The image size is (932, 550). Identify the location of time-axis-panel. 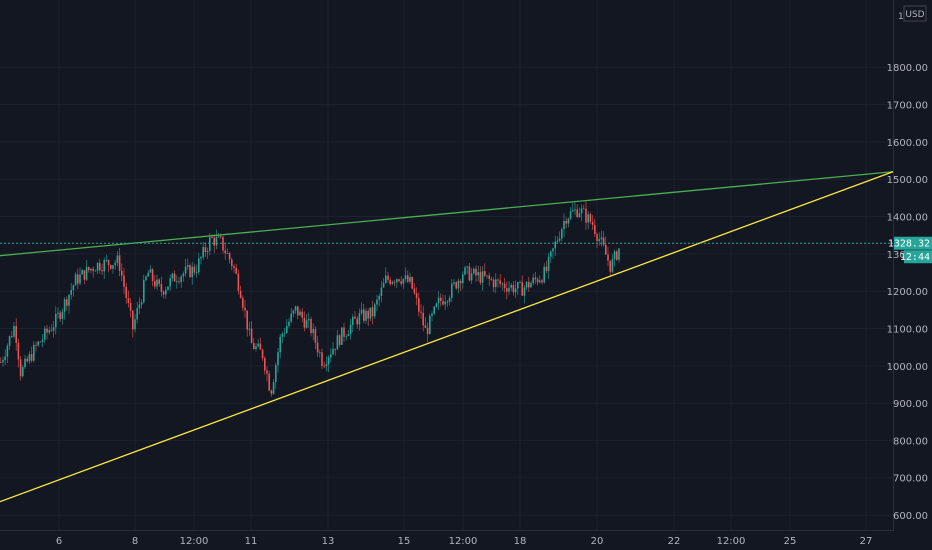
(447, 540).